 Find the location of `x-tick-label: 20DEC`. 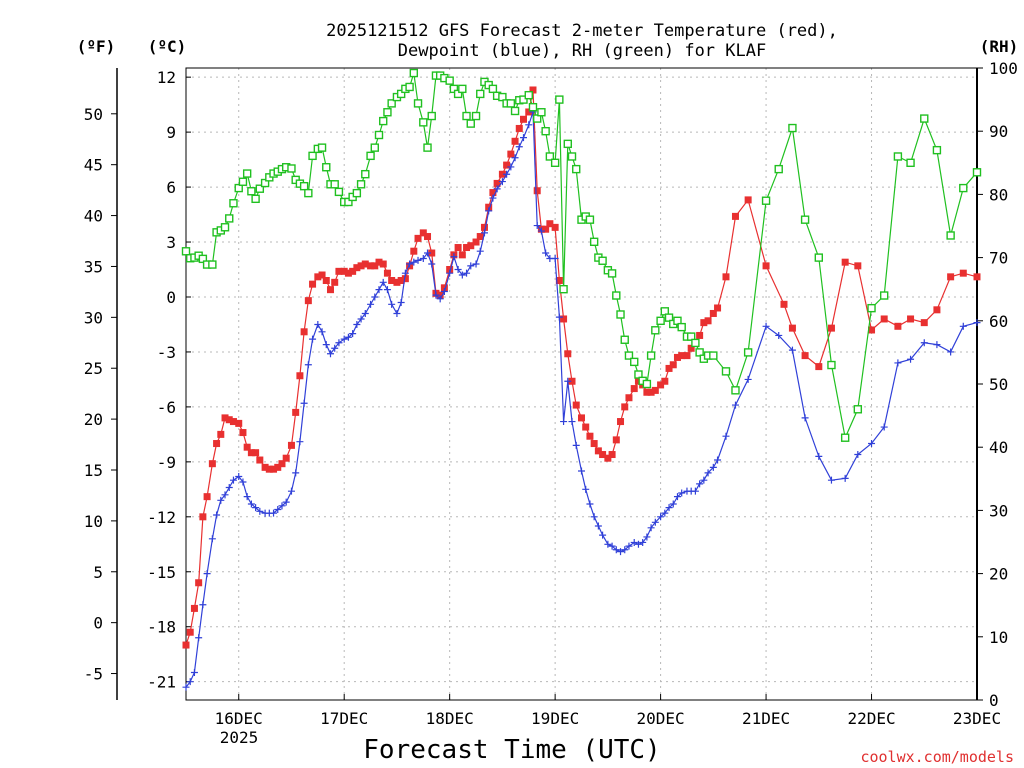

x-tick-label: 20DEC is located at coordinates (661, 718).